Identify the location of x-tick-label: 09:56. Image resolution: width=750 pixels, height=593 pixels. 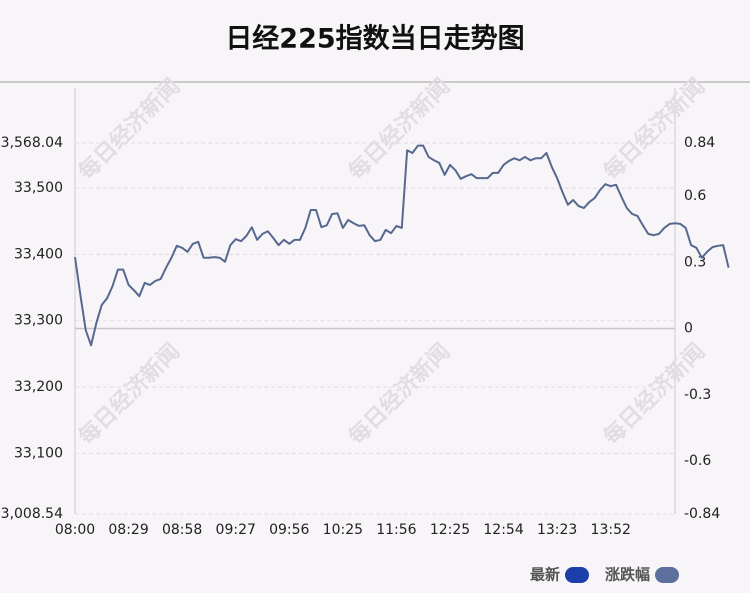
(289, 530).